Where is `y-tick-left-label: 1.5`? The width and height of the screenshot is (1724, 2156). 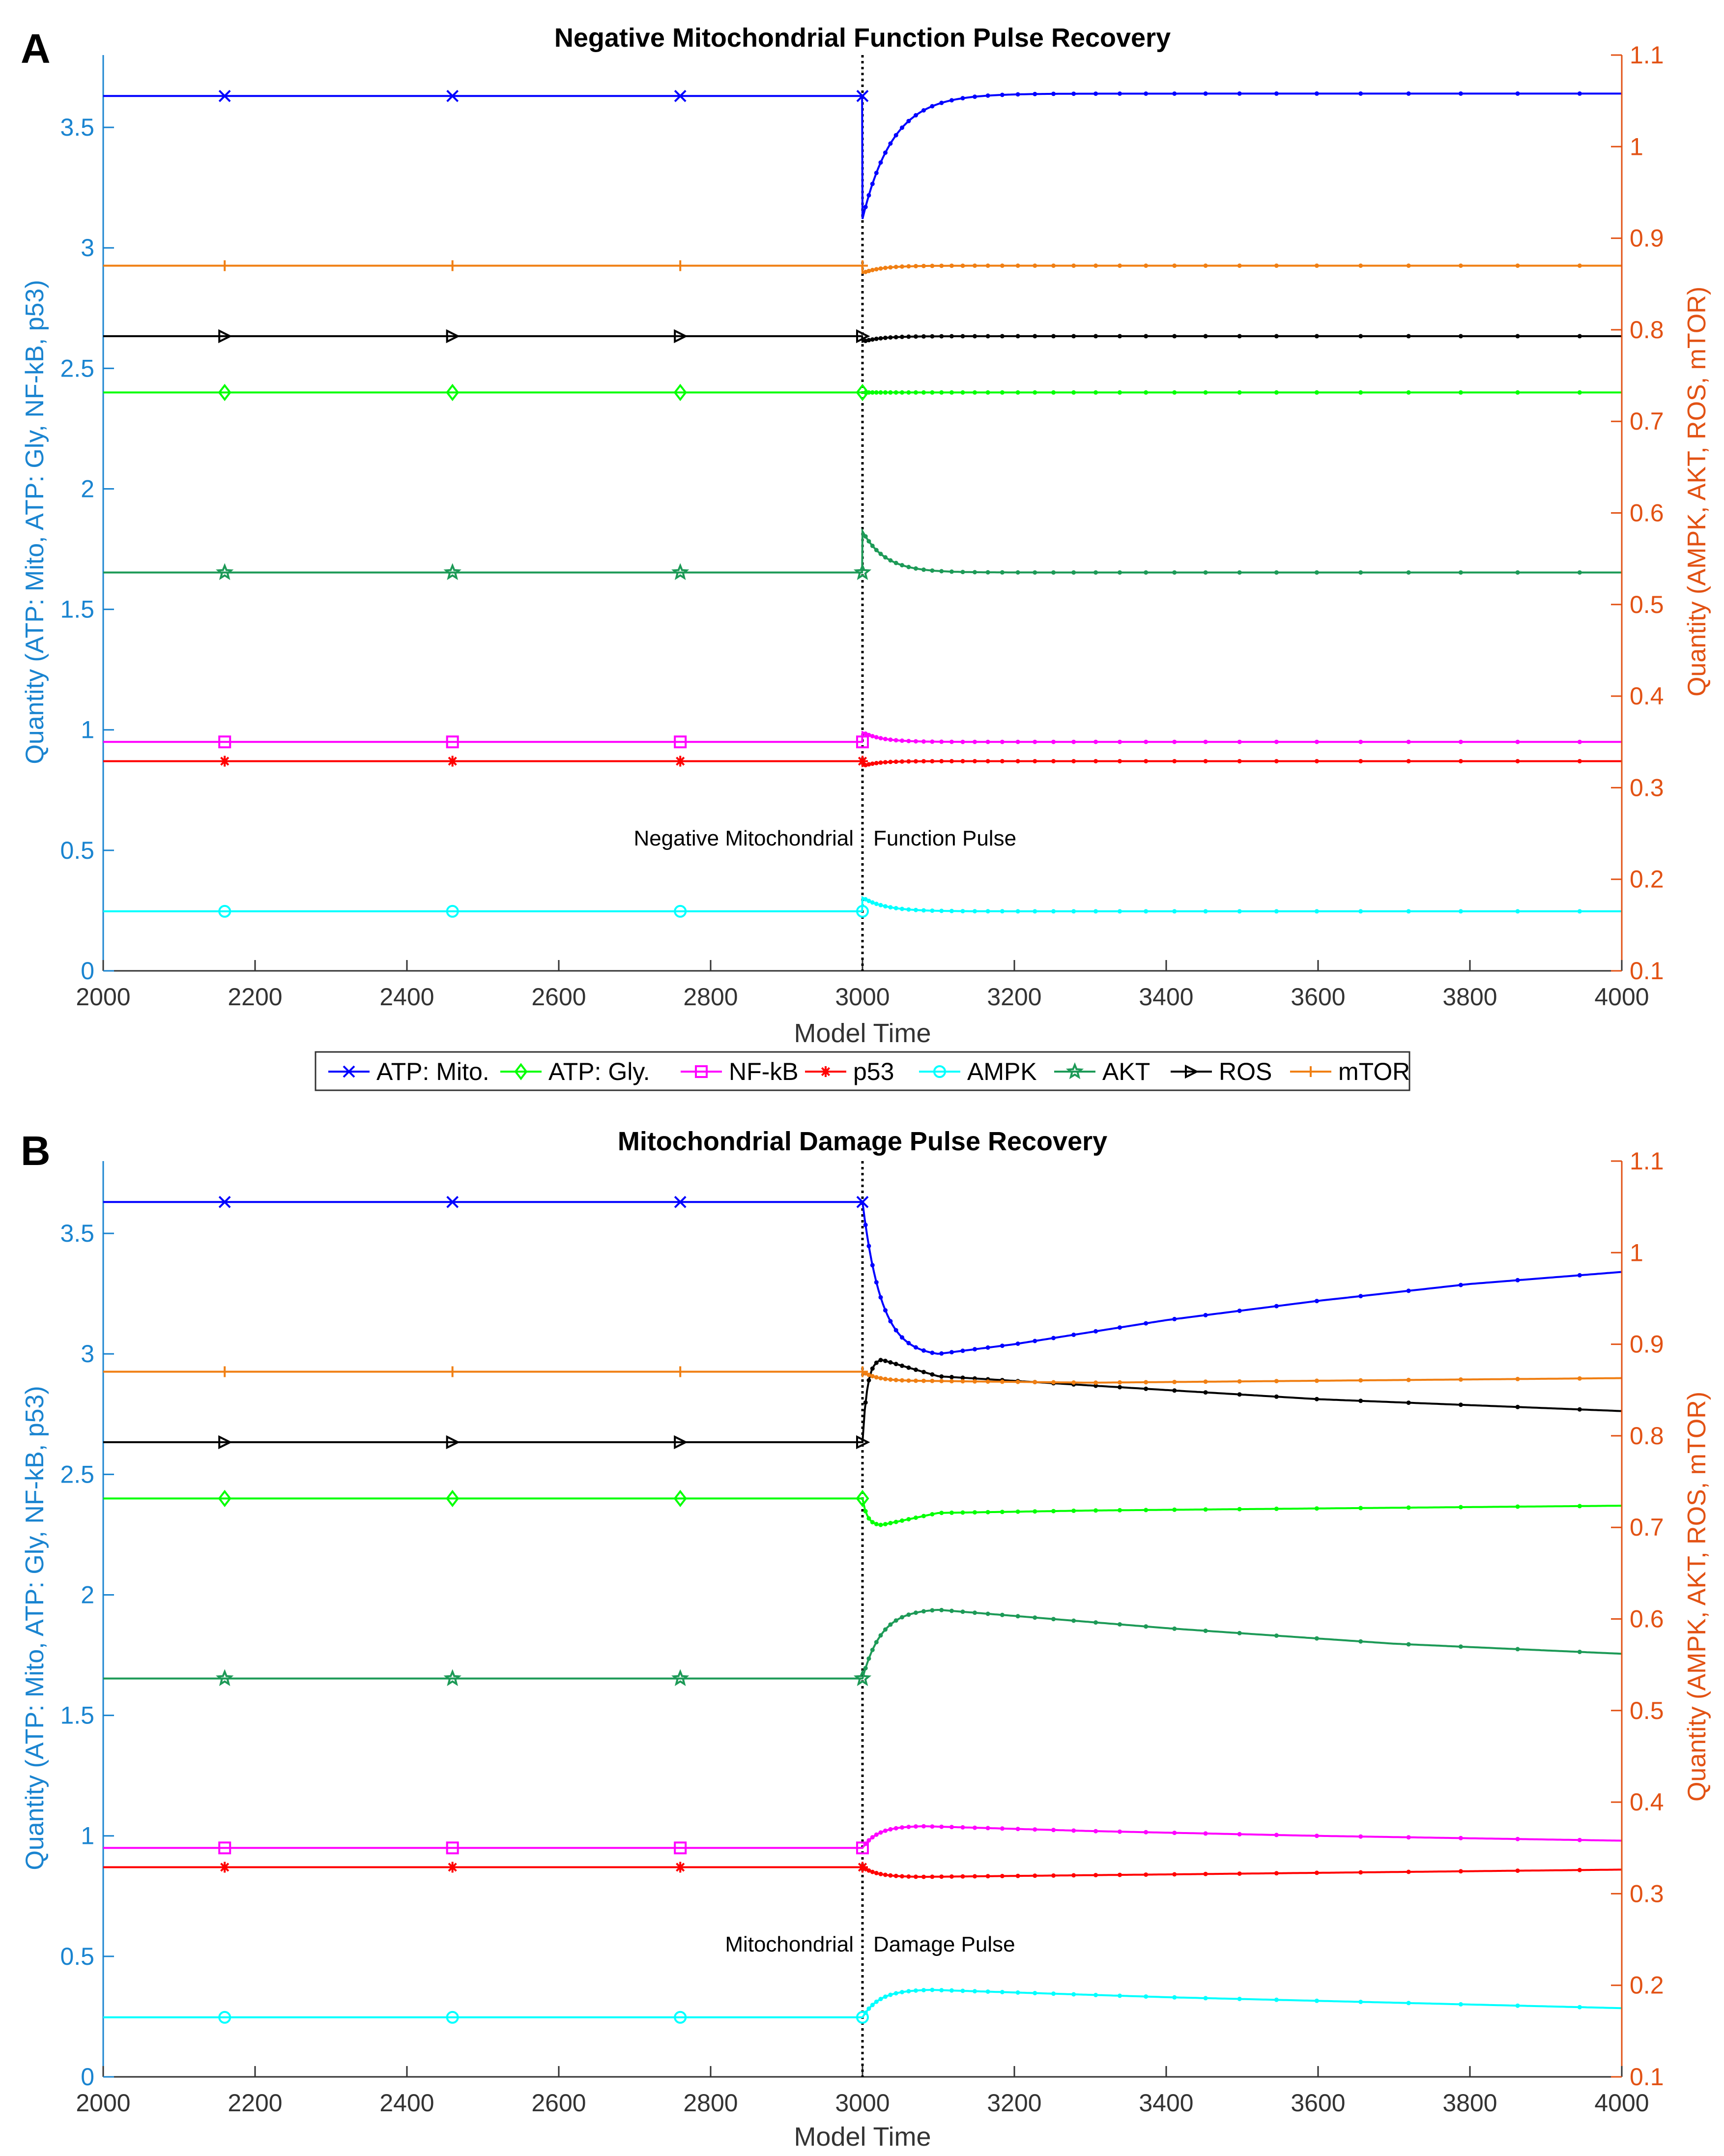
y-tick-left-label: 1.5 is located at coordinates (77, 1716).